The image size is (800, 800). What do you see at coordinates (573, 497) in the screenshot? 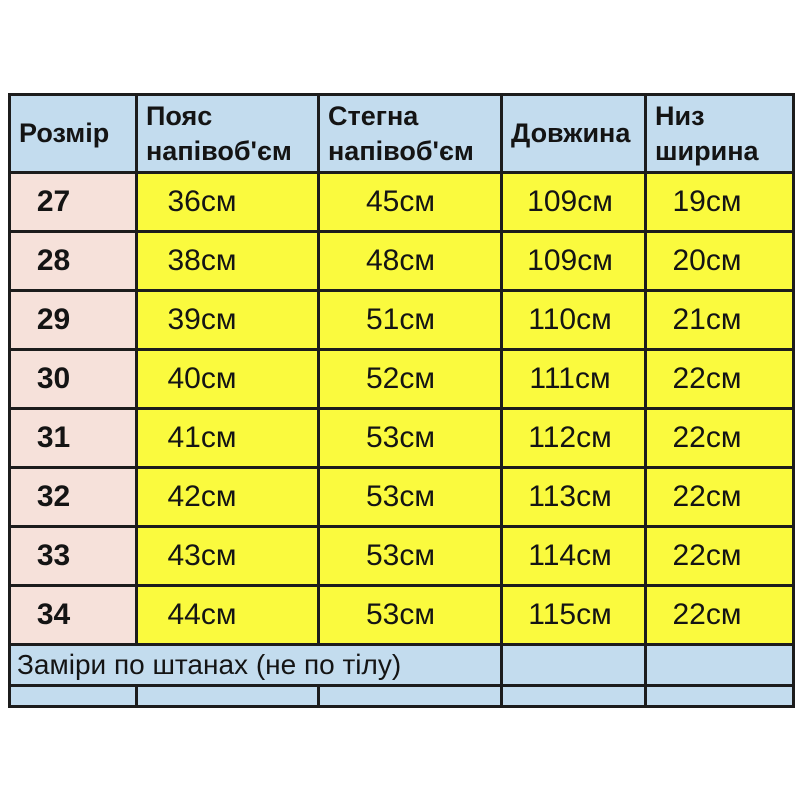
I see `cell-length: 113см` at bounding box center [573, 497].